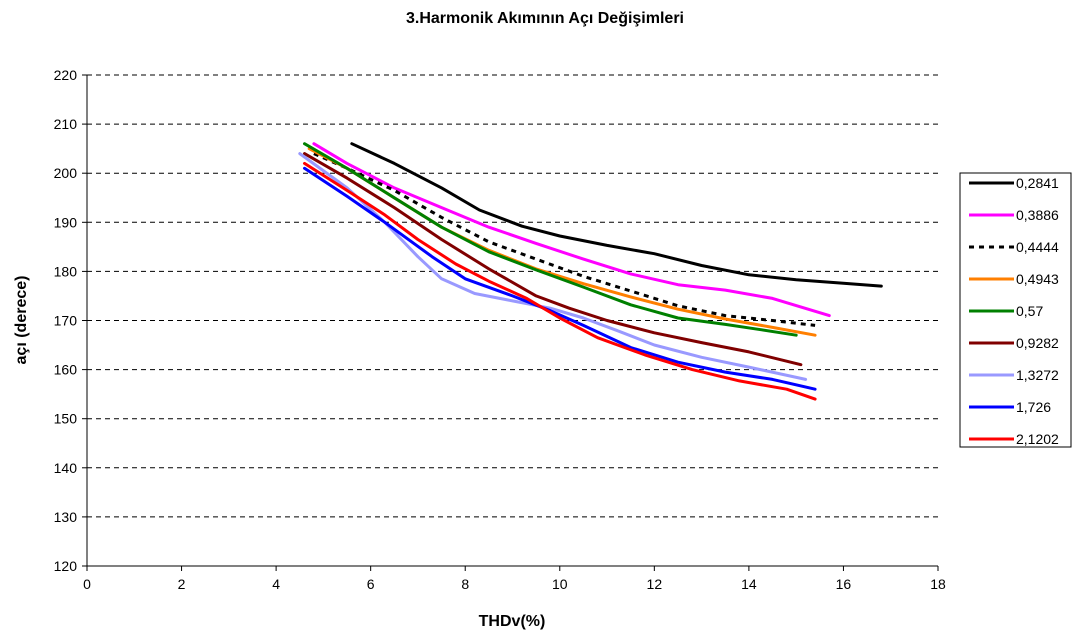 The height and width of the screenshot is (641, 1091). Describe the element at coordinates (66, 124) in the screenshot. I see `y-tick-label-9: 210` at that location.